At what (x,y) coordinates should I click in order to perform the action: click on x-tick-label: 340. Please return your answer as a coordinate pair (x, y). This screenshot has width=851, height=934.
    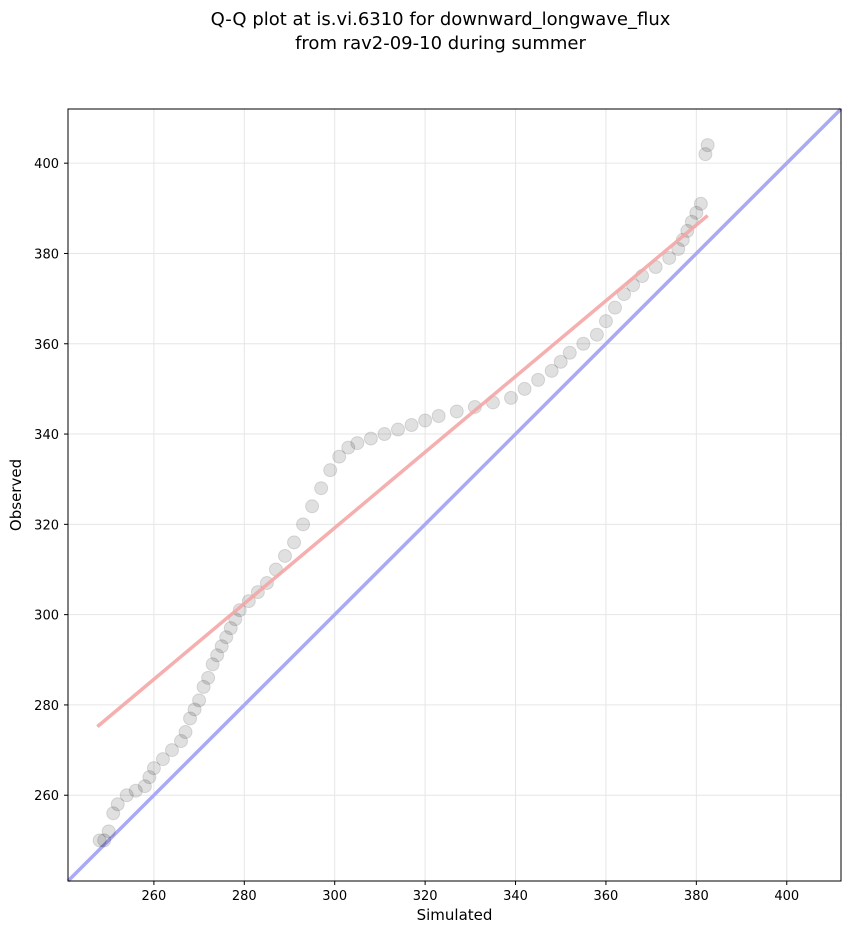
    Looking at the image, I should click on (515, 896).